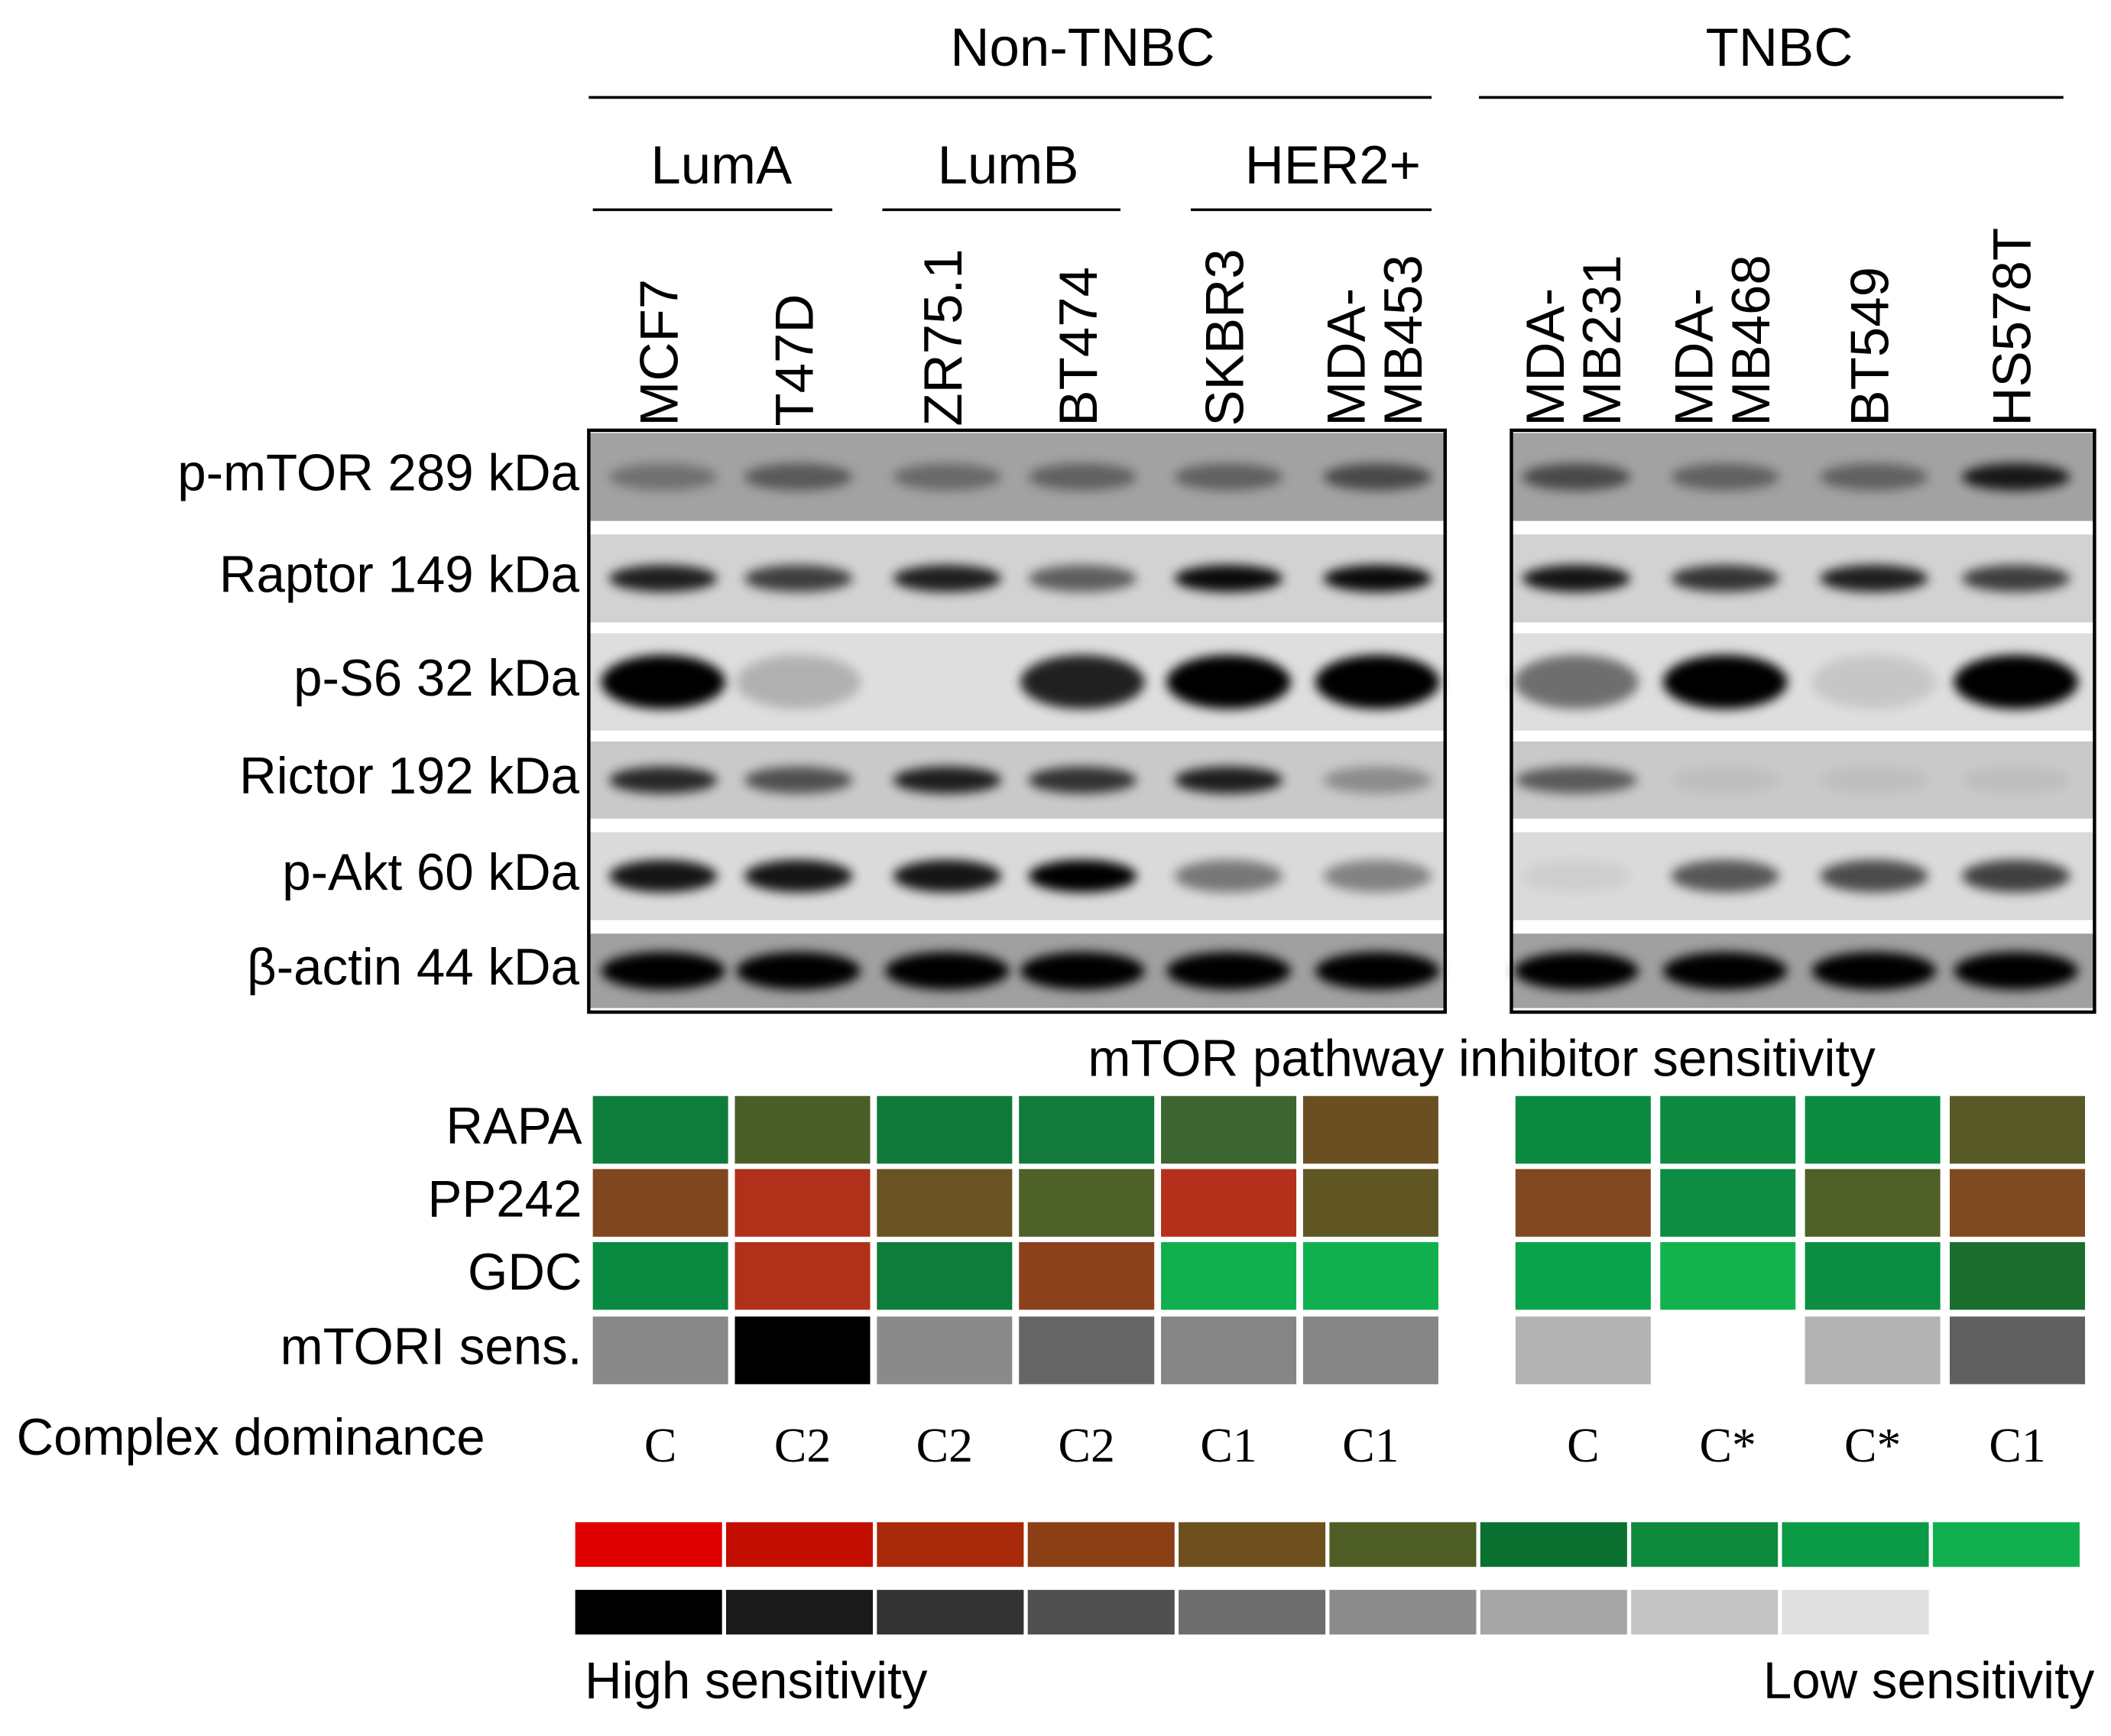  Describe the element at coordinates (794, 360) in the screenshot. I see `cell-line-label: T47D` at that location.